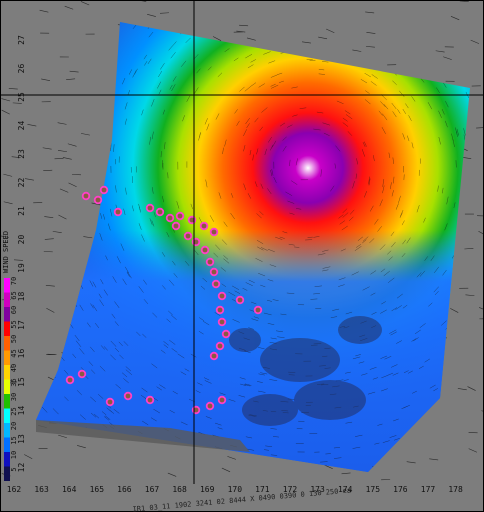 This screenshot has width=484, height=512. What do you see at coordinates (14, 440) in the screenshot?
I see `legend-tick-label: 15` at bounding box center [14, 440].